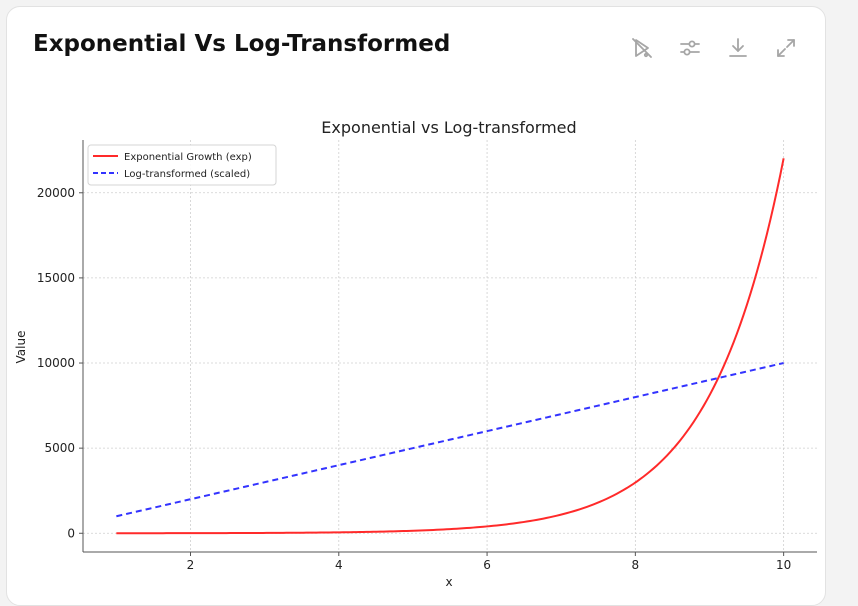 Image resolution: width=858 pixels, height=606 pixels. What do you see at coordinates (59, 448) in the screenshot?
I see `y-tick-label: 5000` at bounding box center [59, 448].